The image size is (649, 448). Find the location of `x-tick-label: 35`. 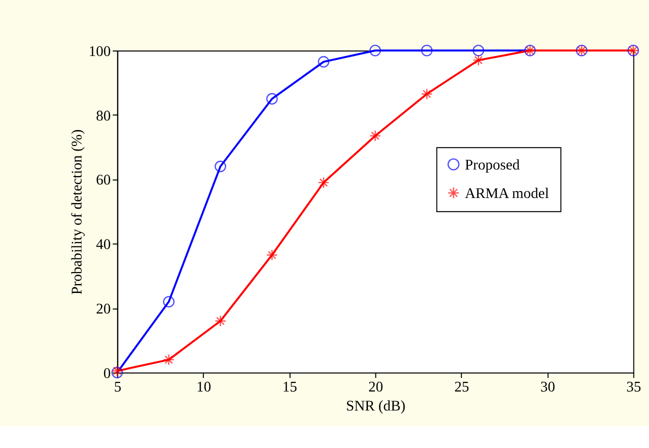

x-tick-label: 35 is located at coordinates (634, 388).